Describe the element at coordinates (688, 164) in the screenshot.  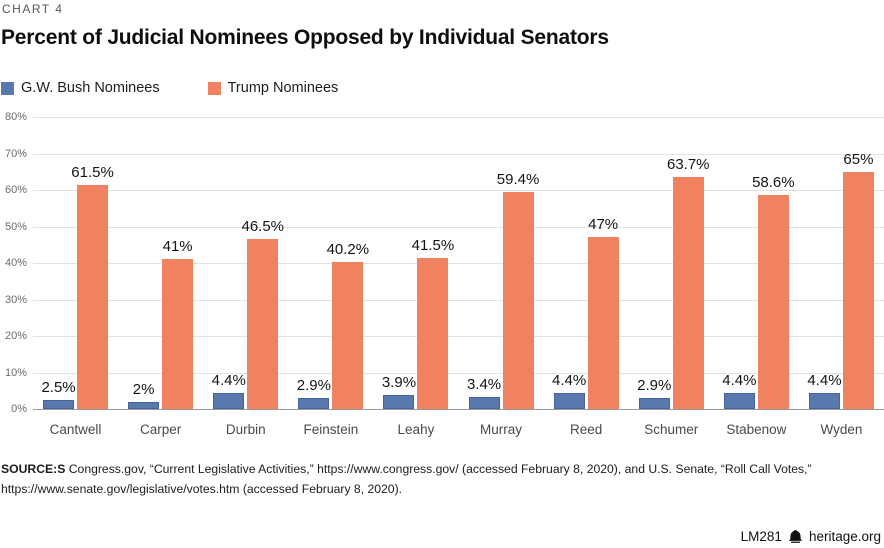
I see `trump-value-label: 63.7%` at that location.